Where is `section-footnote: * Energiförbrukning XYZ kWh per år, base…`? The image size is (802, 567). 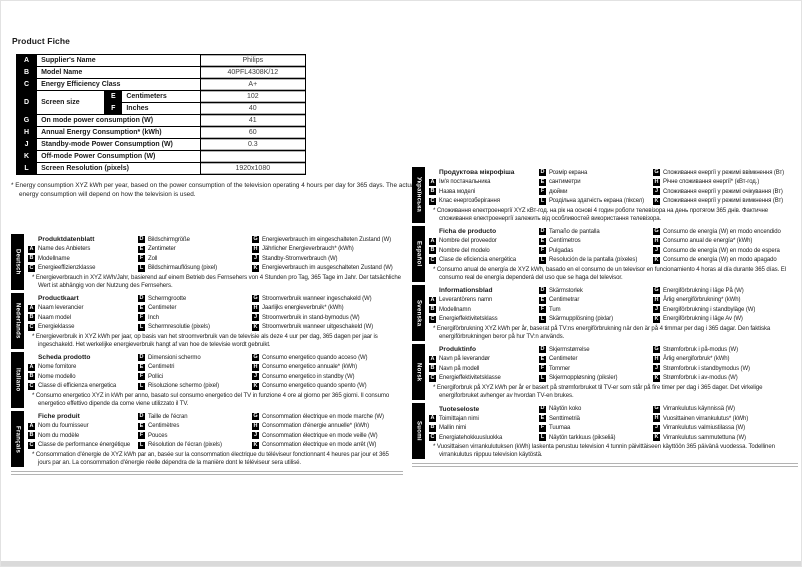 section-footnote: * Energiförbrukning XYZ kWh per år, base… is located at coordinates (602, 333).